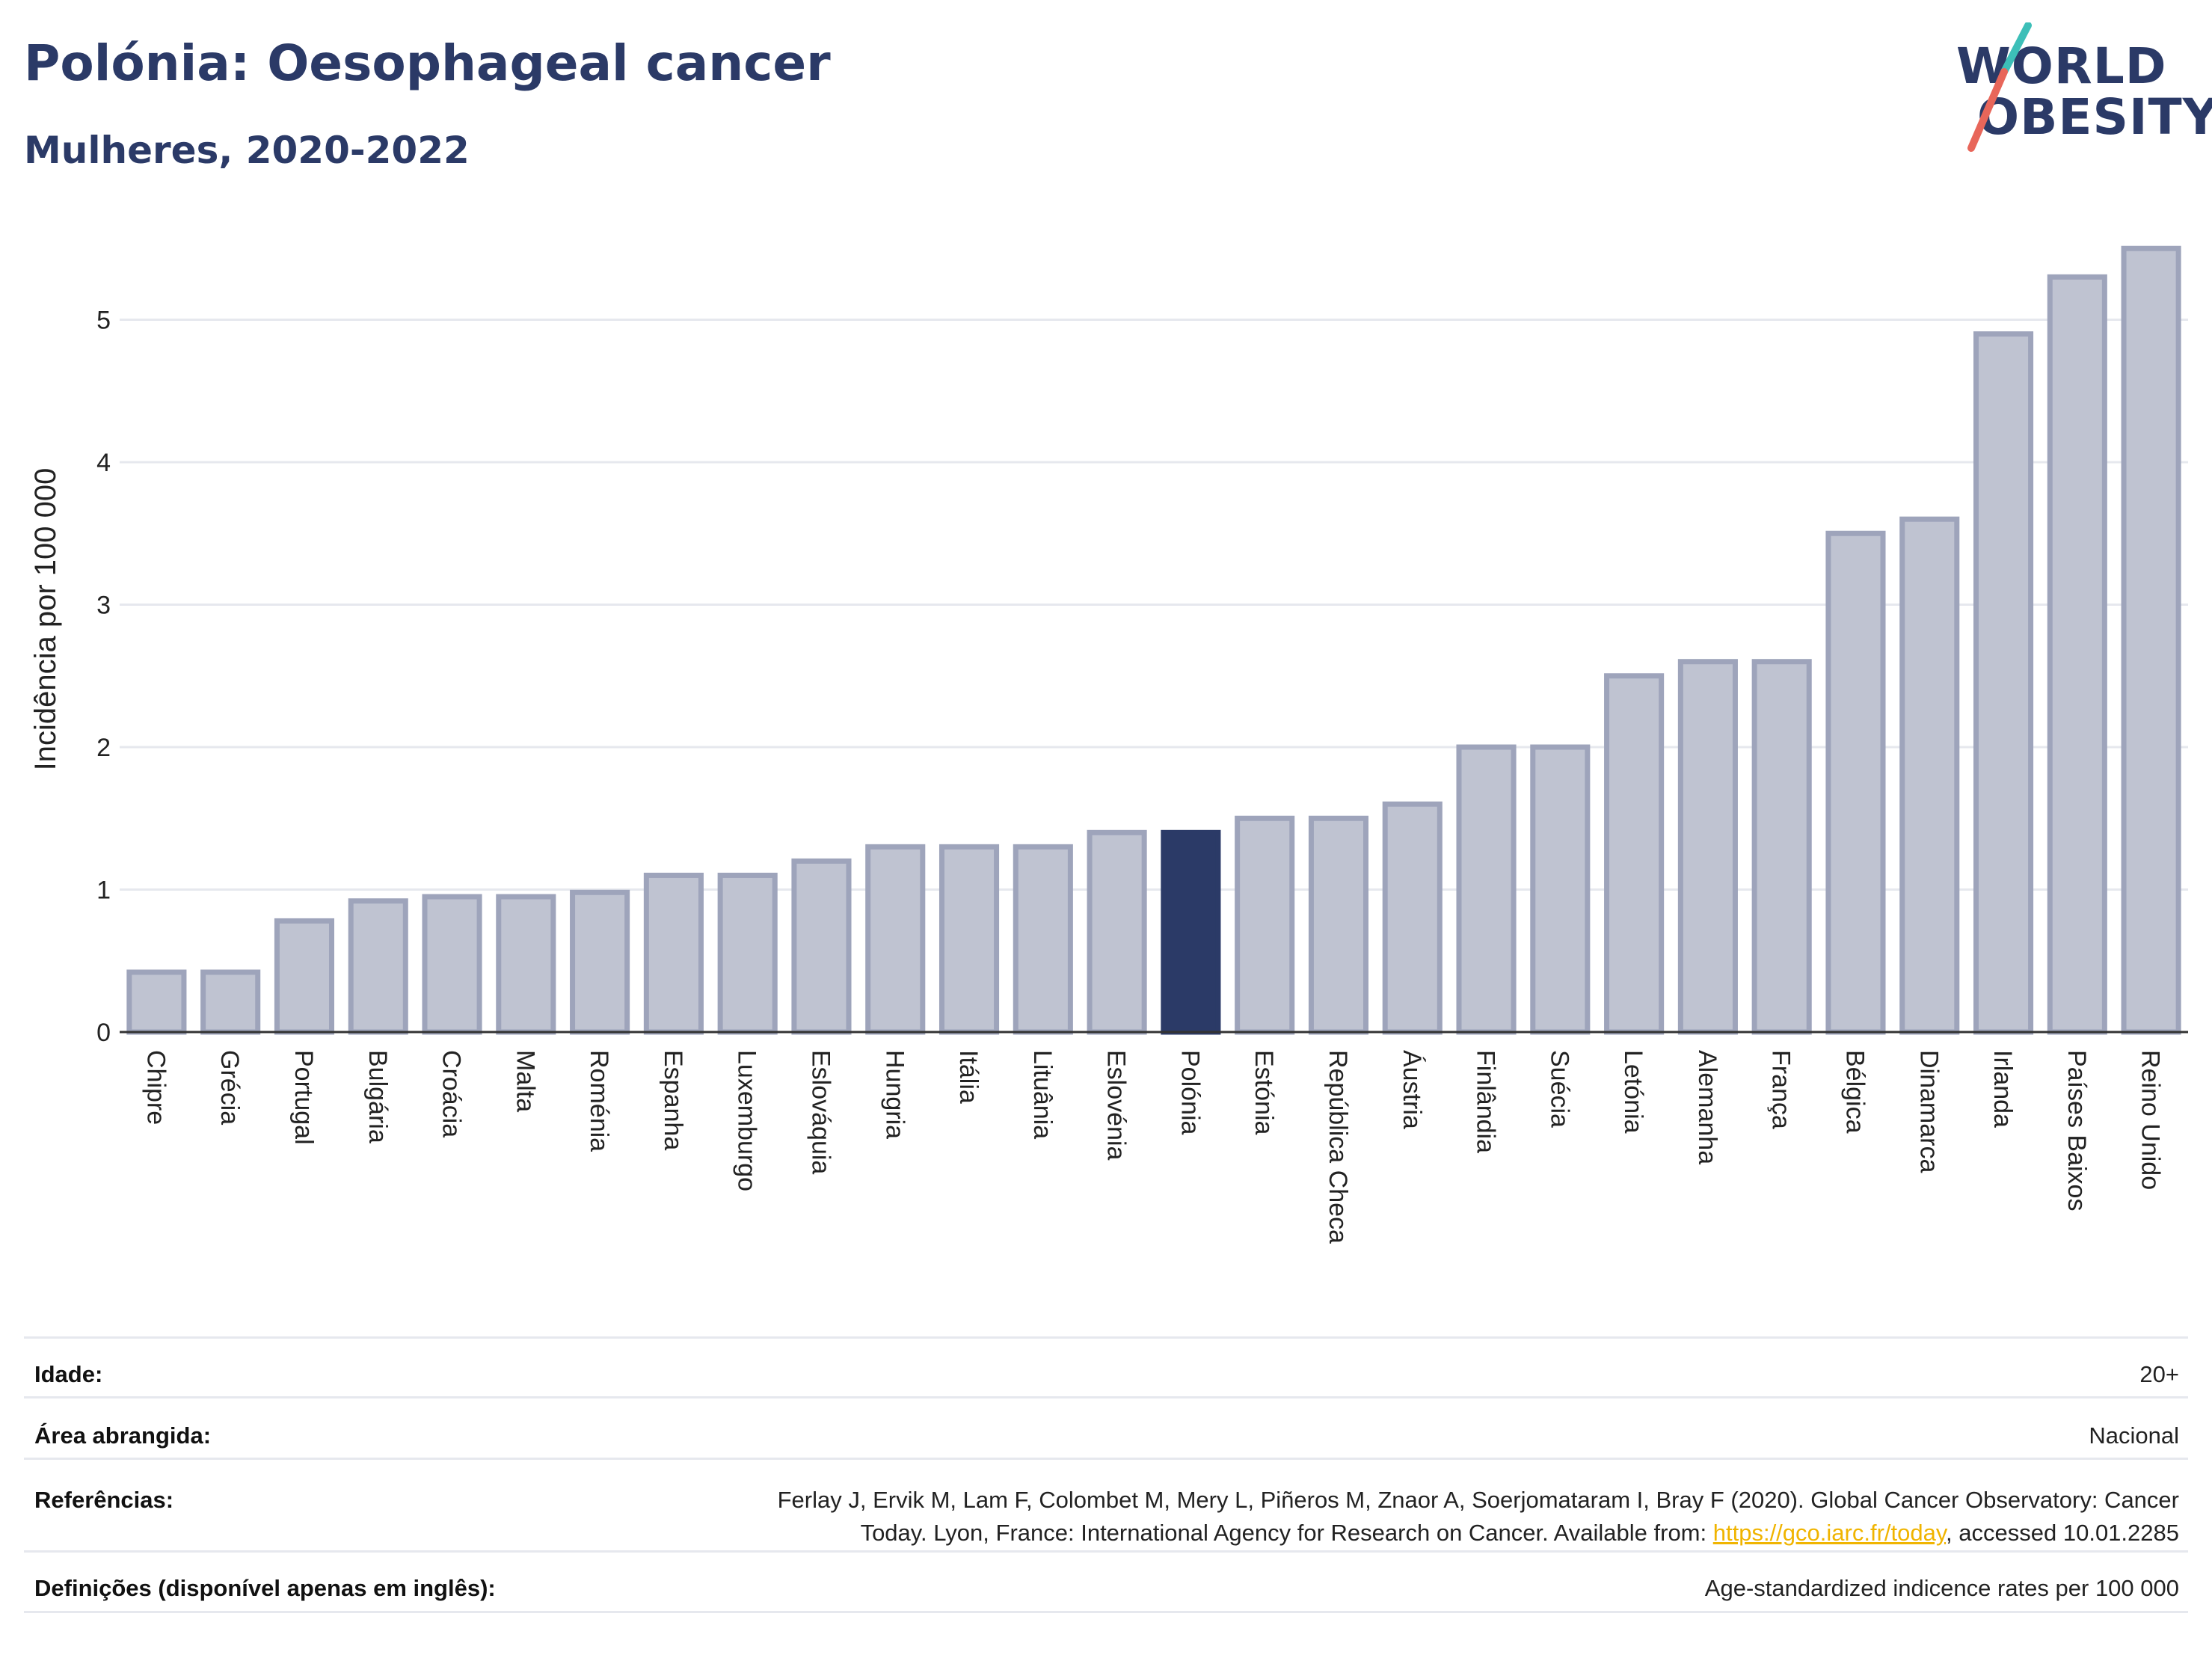 The height and width of the screenshot is (1655, 2212). I want to click on x-tick-label: Irlanda, so click(2002, 1089).